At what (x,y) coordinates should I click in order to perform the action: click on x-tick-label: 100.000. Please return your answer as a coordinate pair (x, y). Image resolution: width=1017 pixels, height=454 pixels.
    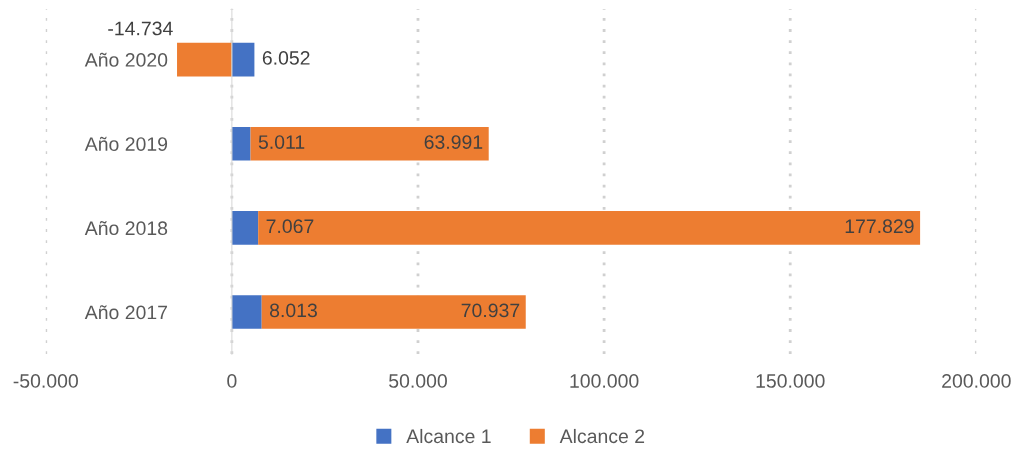
    Looking at the image, I should click on (604, 381).